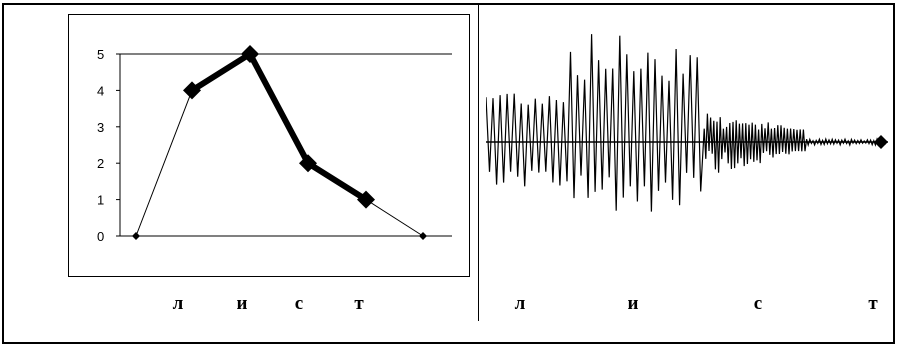 The image size is (898, 347). Describe the element at coordinates (873, 303) in the screenshot. I see `right-letter-t: т` at that location.